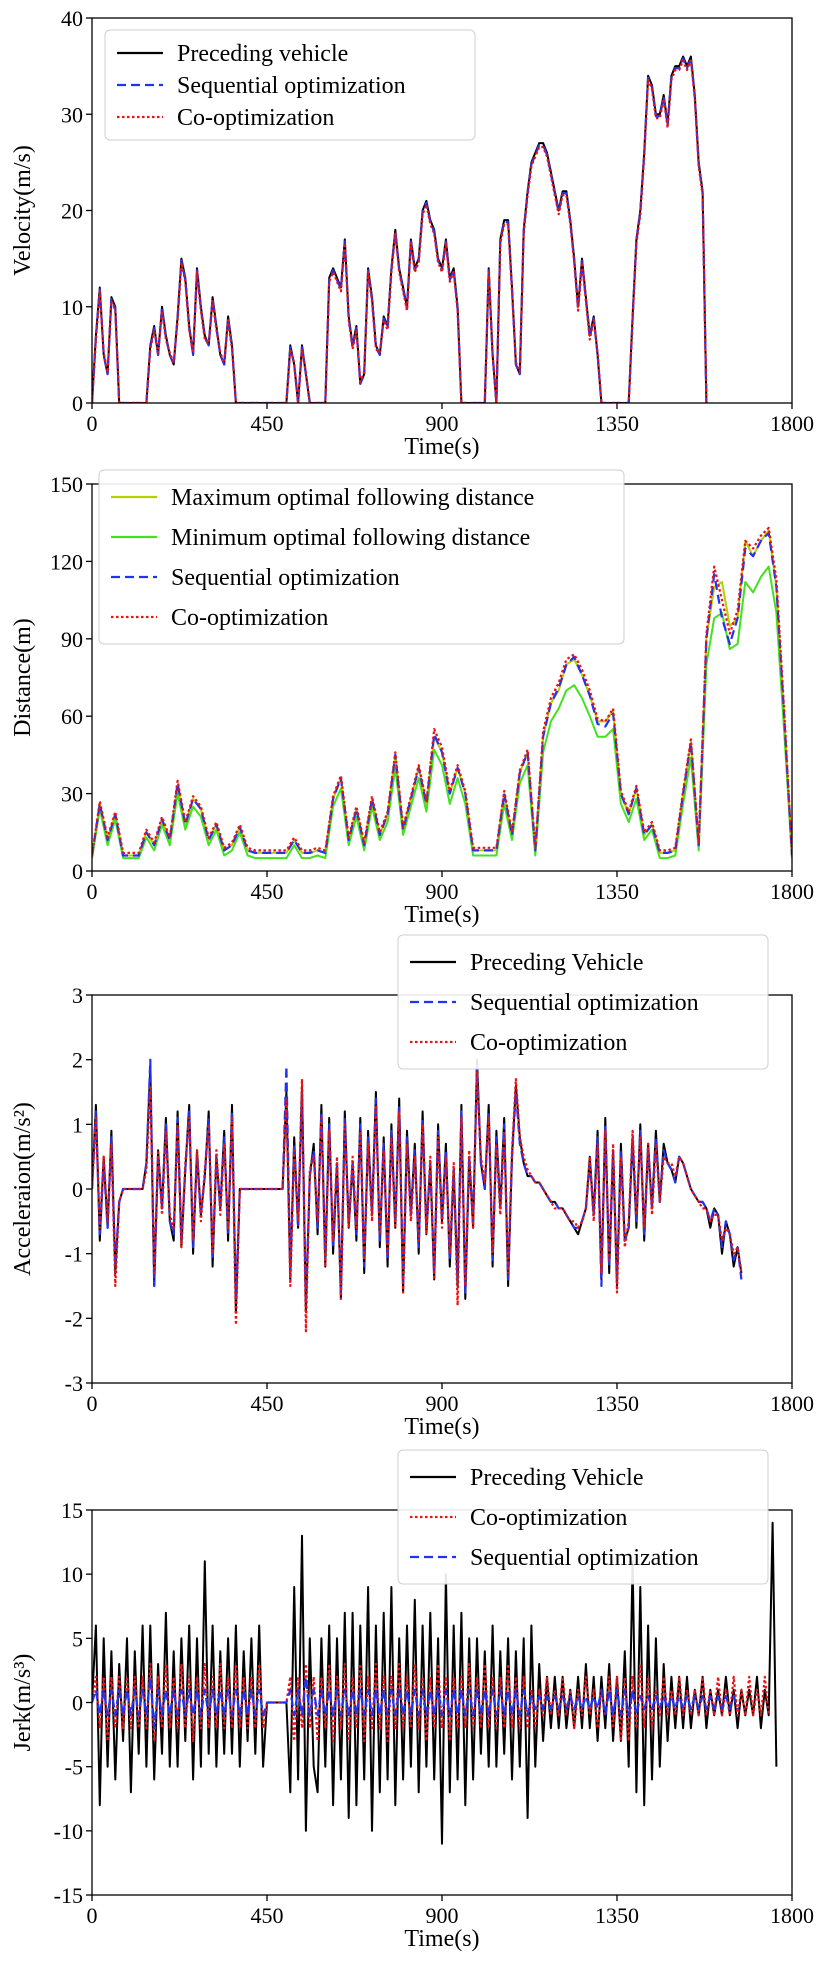  Describe the element at coordinates (23, 677) in the screenshot. I see `chart1-y-axis-label: Distance(m)` at that location.